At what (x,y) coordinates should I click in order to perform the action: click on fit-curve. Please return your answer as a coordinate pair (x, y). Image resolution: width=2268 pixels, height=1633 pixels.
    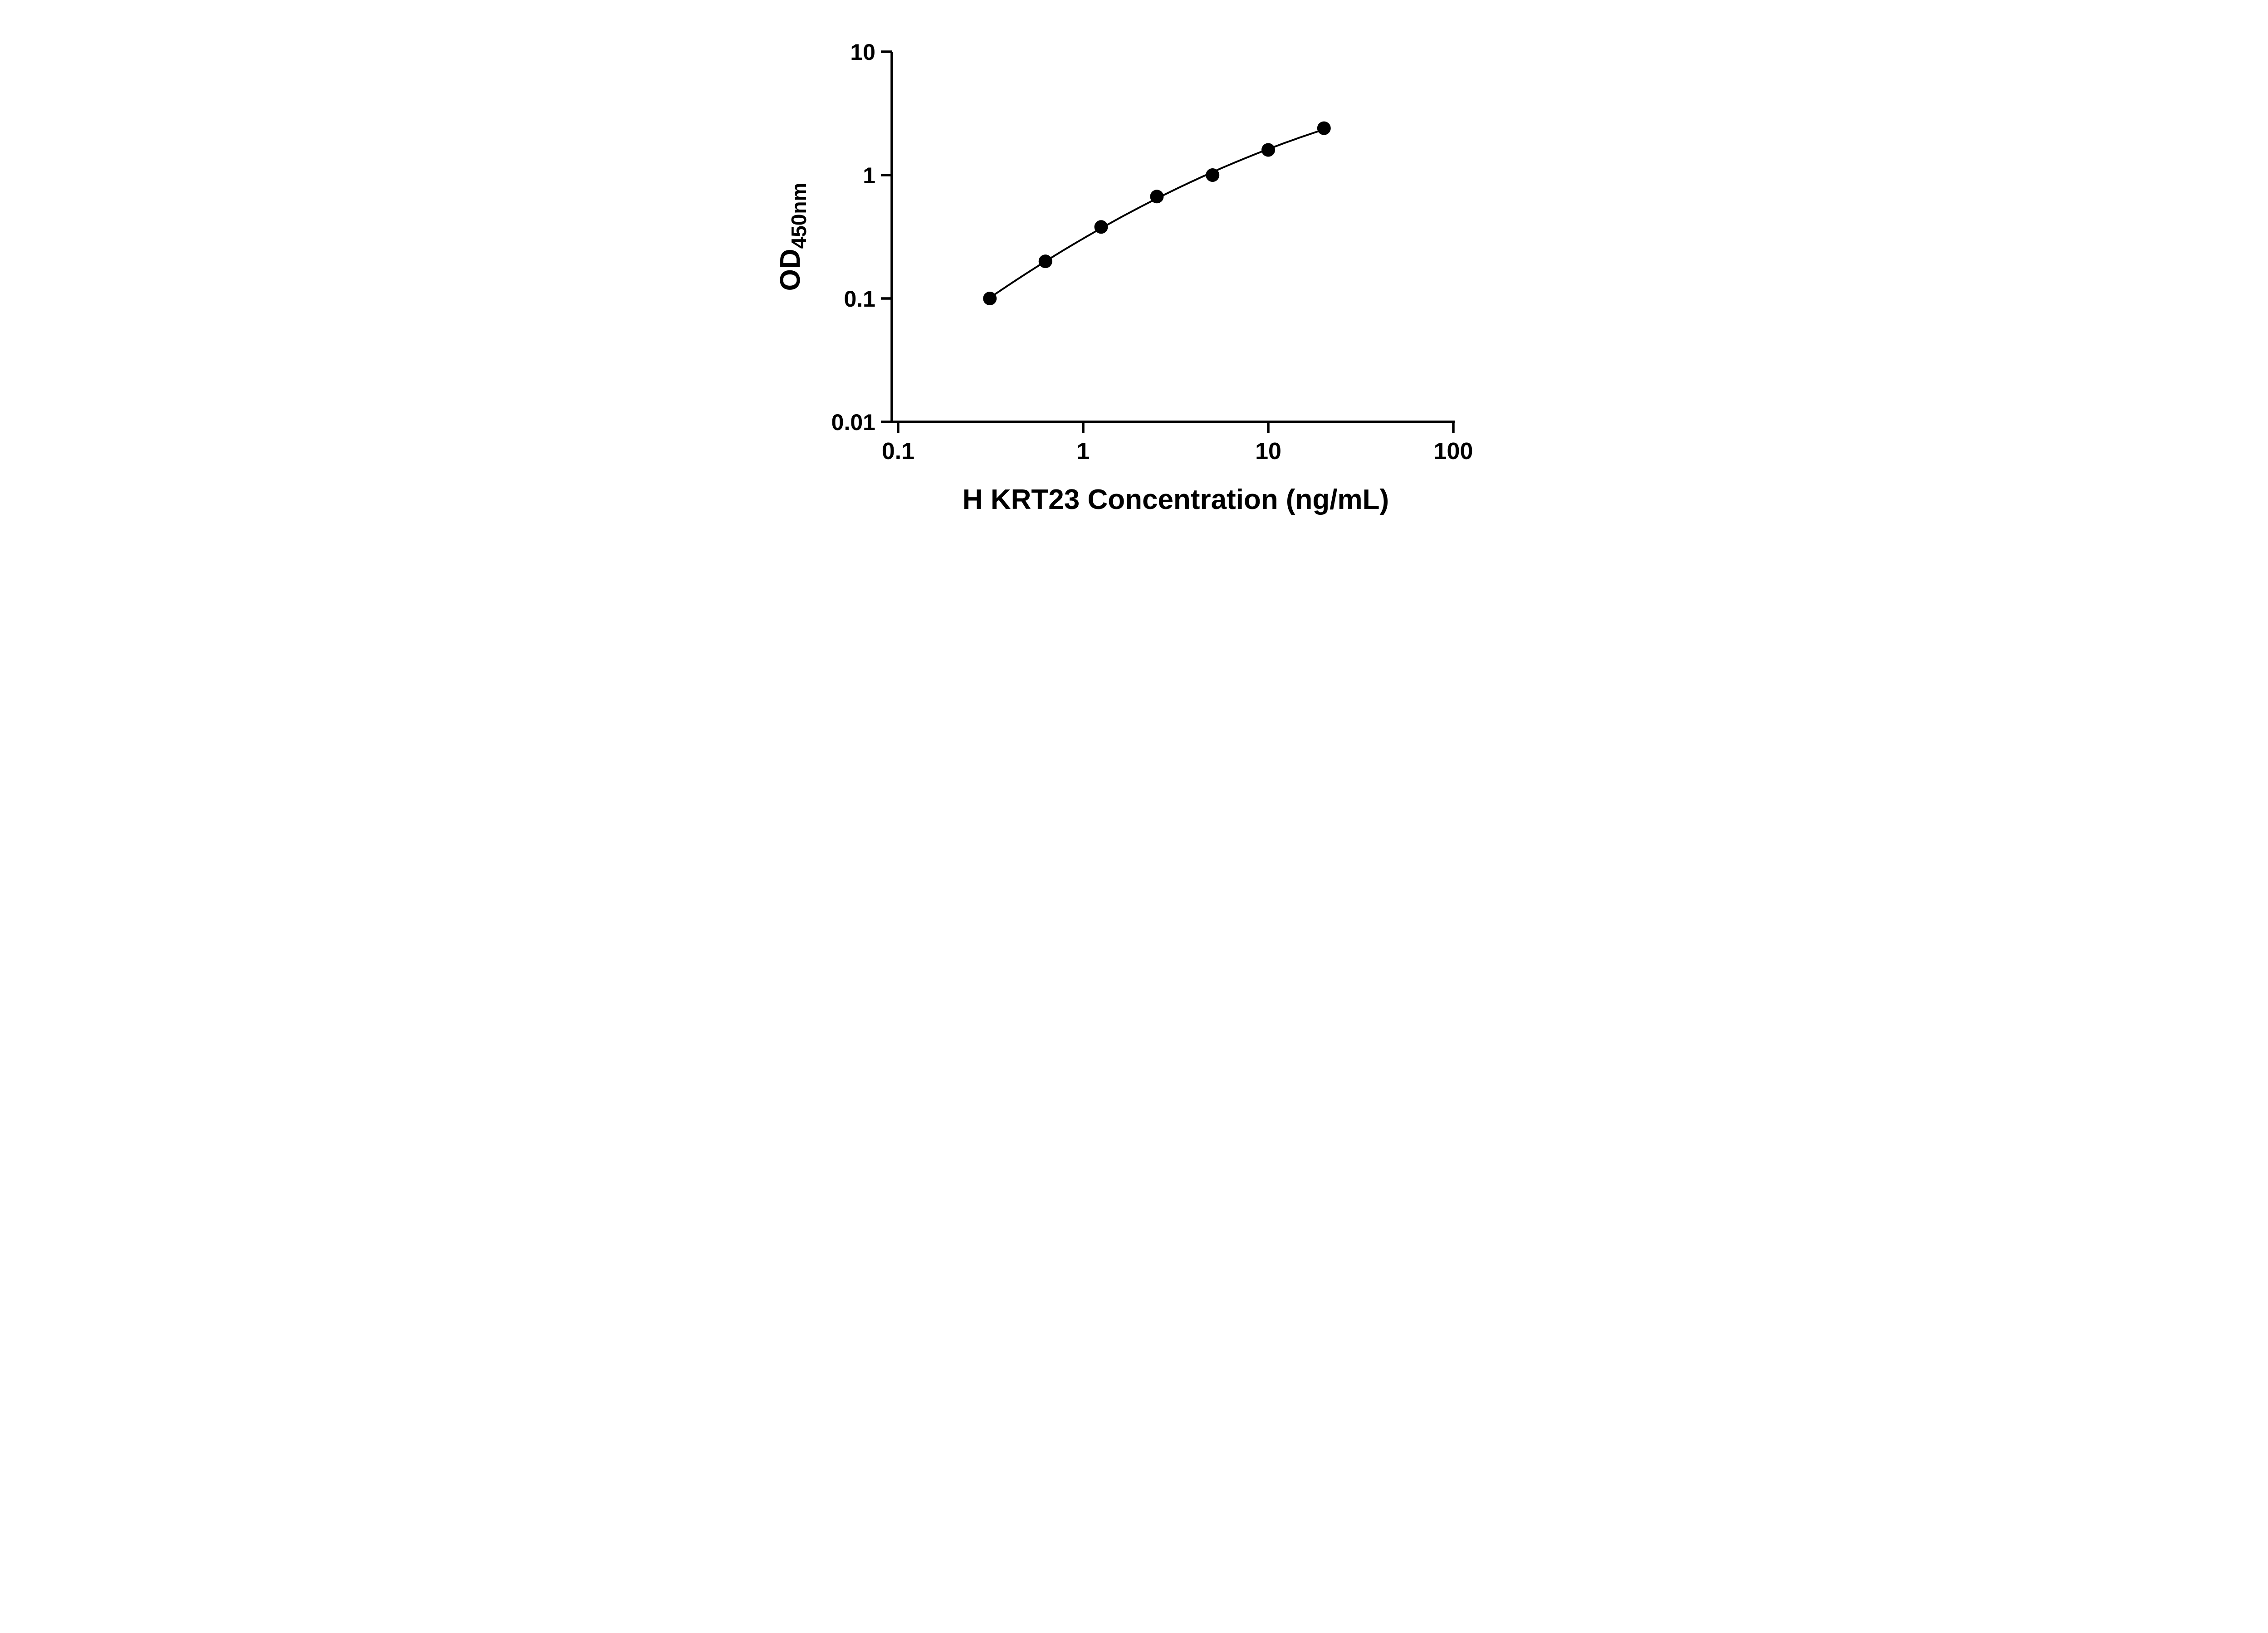
    Looking at the image, I should click on (1157, 213).